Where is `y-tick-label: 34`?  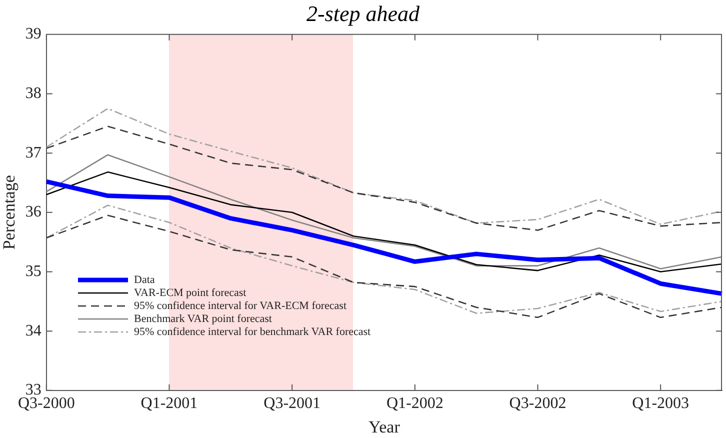
y-tick-label: 34 is located at coordinates (33, 331).